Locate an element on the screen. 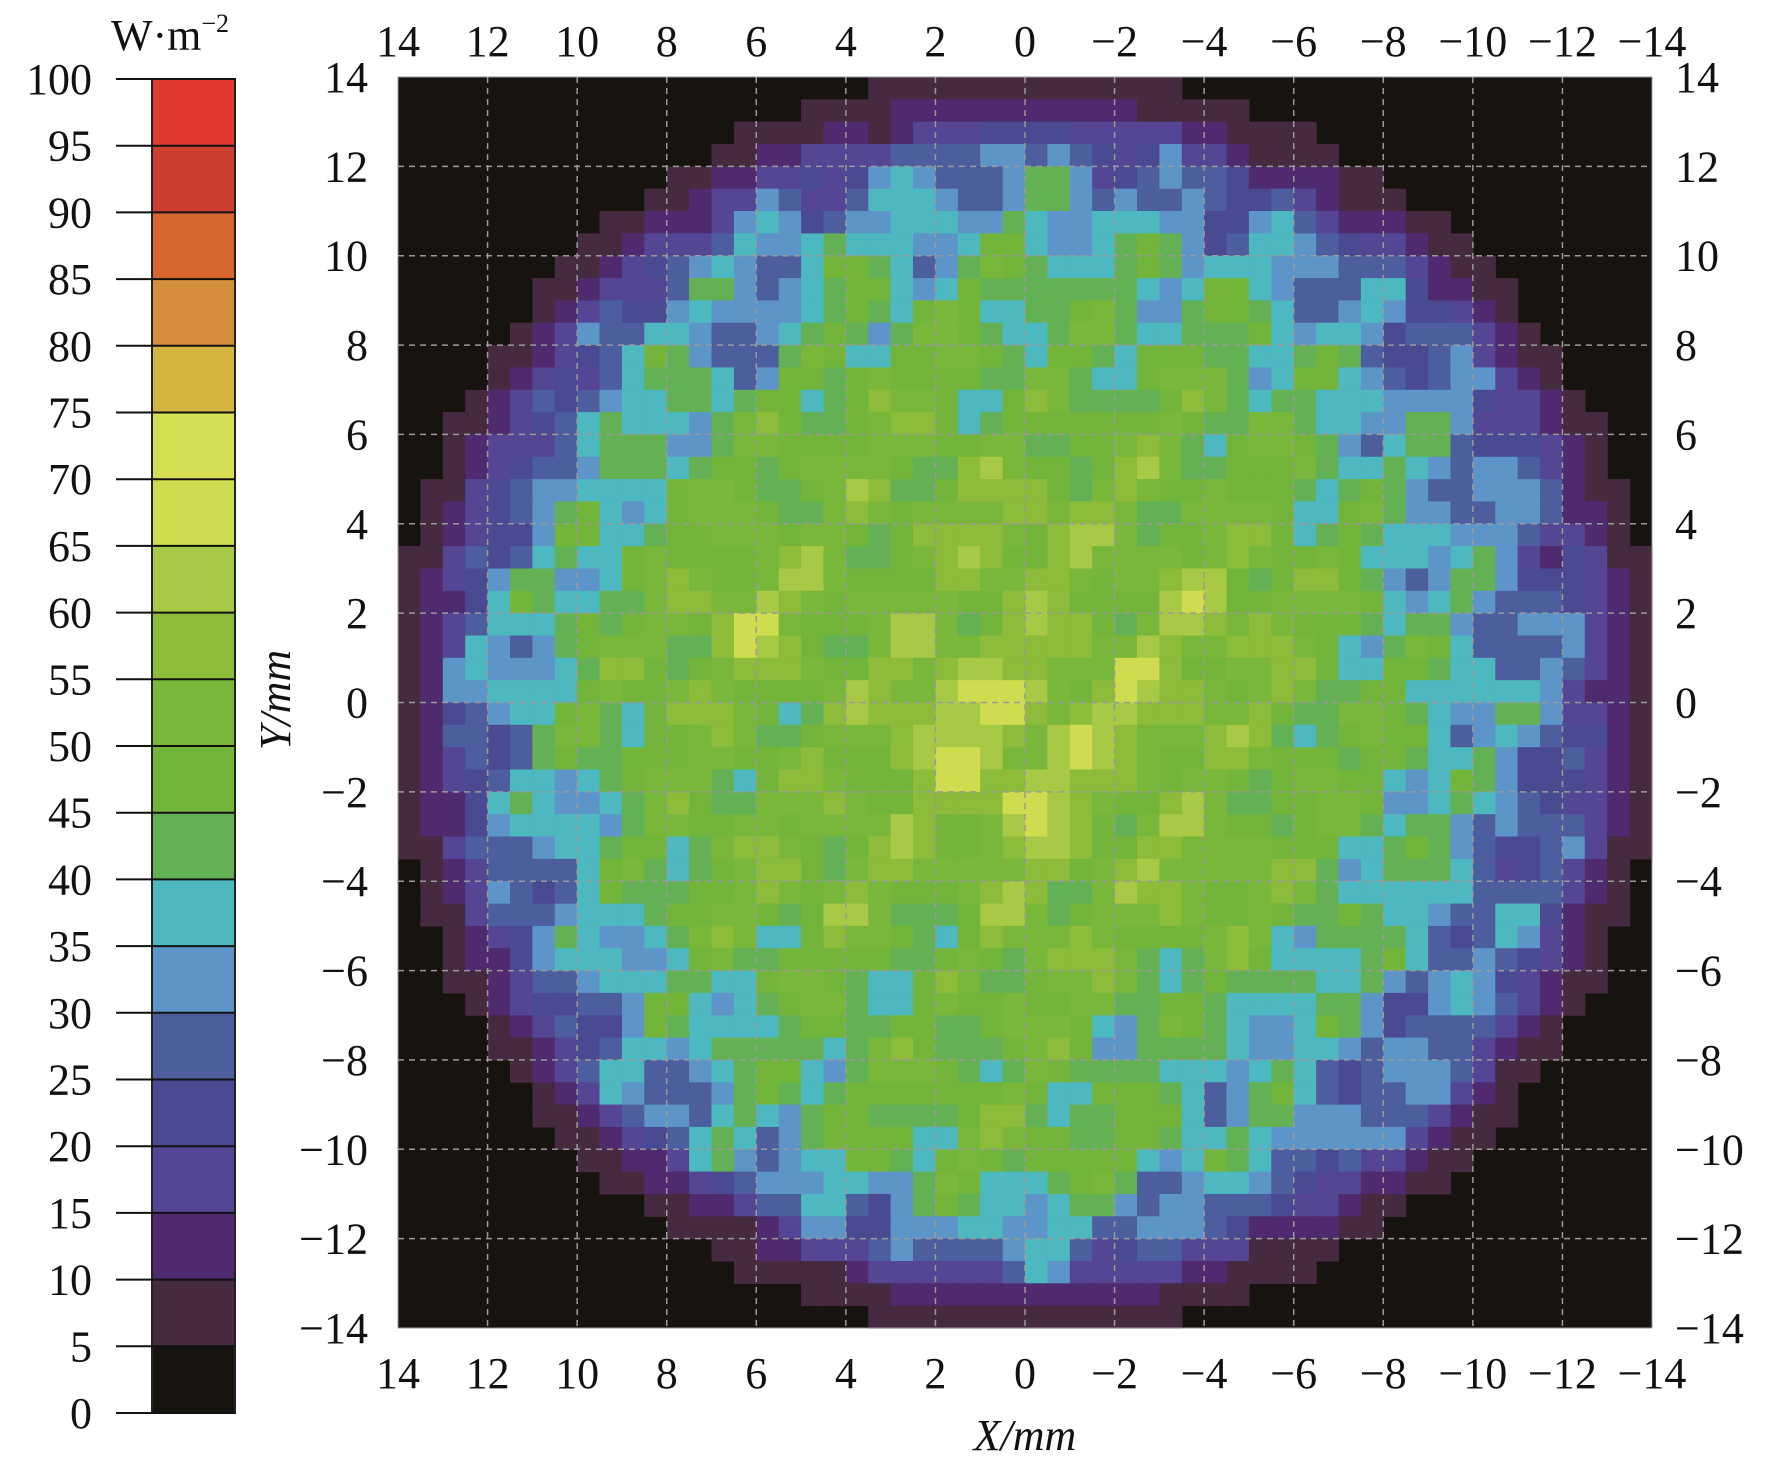  y-tick-label-left: 6 is located at coordinates (357, 434).